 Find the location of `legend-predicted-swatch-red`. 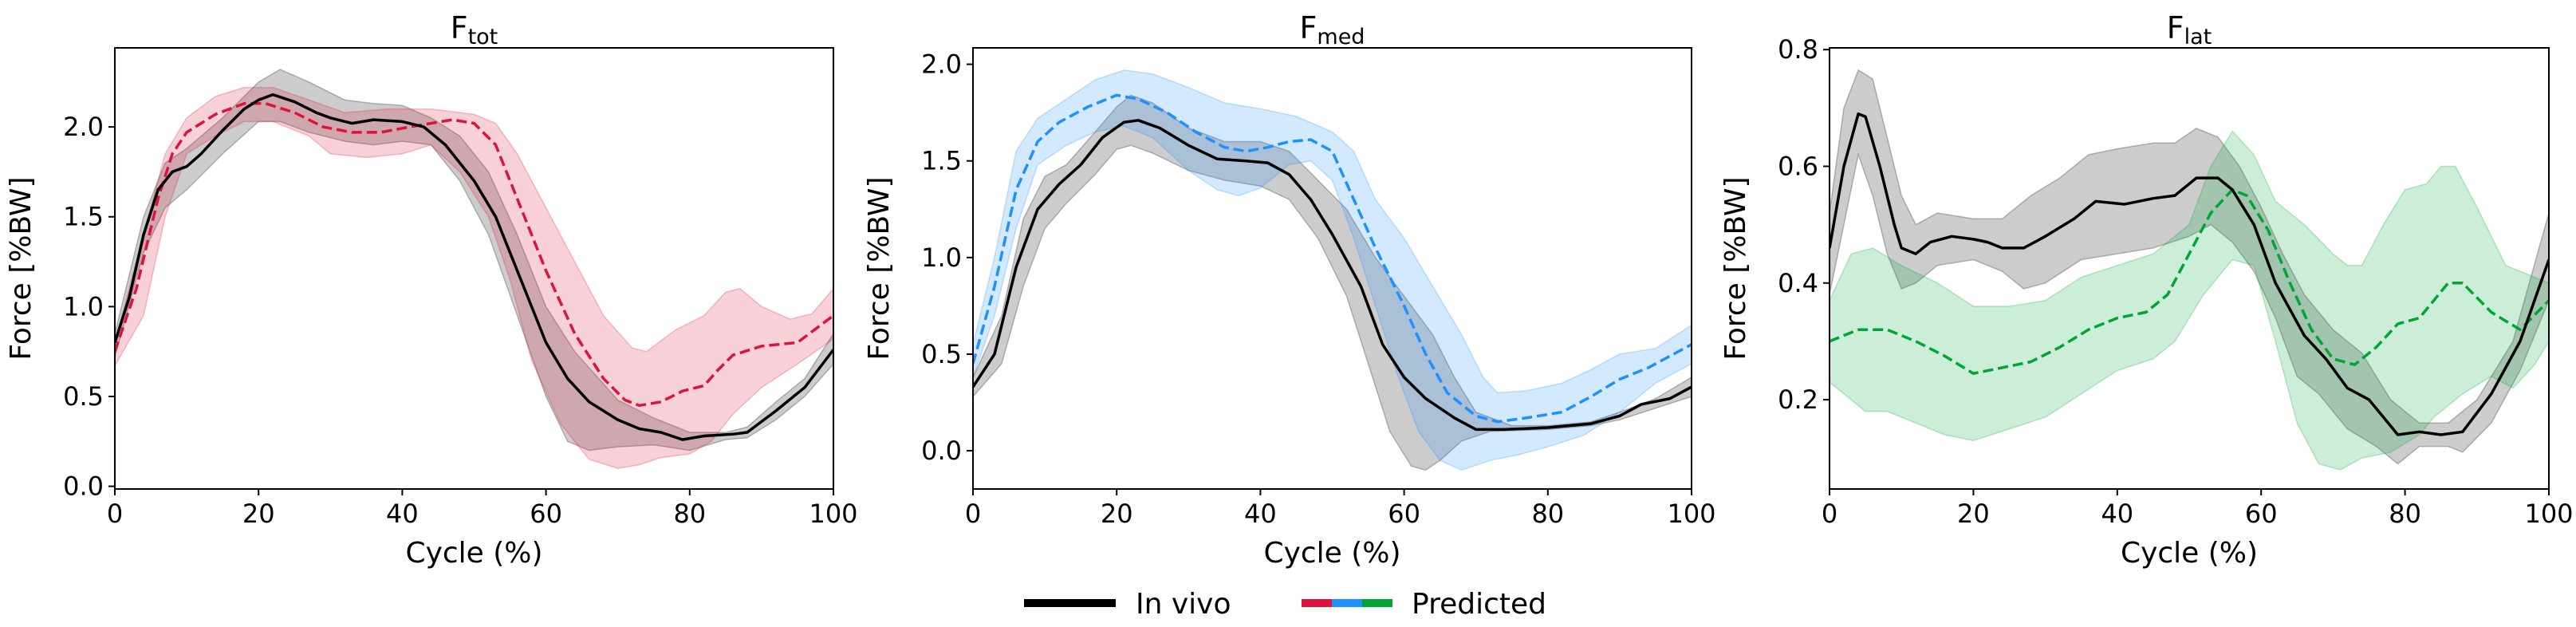

legend-predicted-swatch-red is located at coordinates (1317, 603).